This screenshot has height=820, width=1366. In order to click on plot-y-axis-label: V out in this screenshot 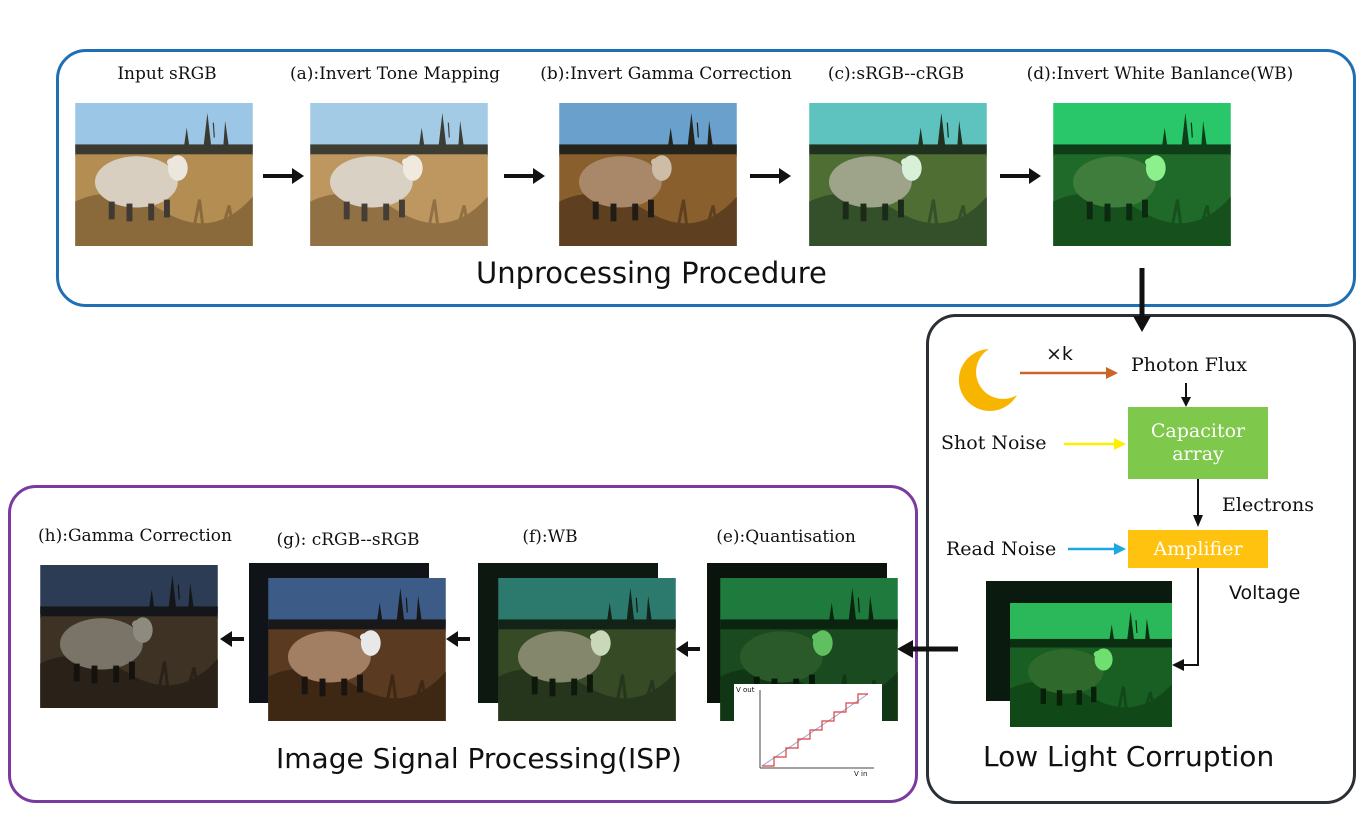, I will do `click(745, 690)`.